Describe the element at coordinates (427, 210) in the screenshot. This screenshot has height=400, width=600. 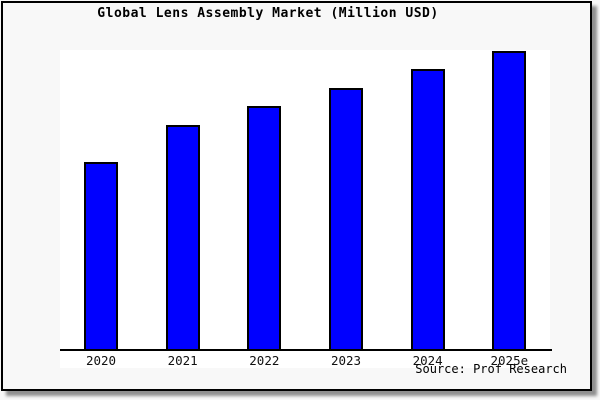
I see `bar-2024` at that location.